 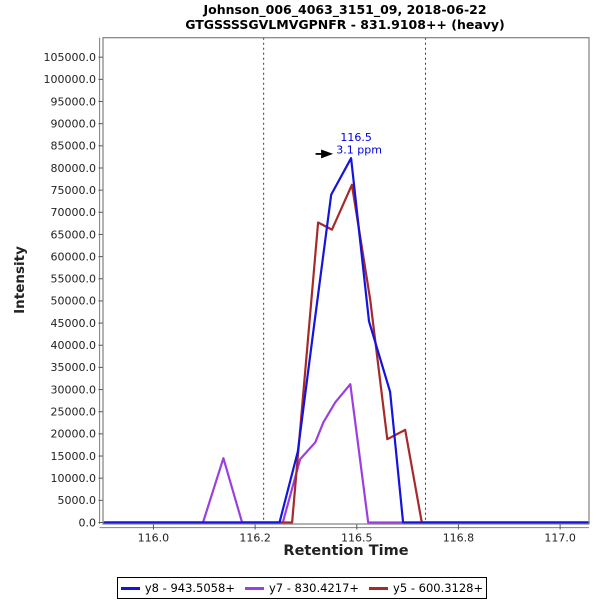 I want to click on peak-annotation: 116.53.1 ppm, so click(x=348, y=145).